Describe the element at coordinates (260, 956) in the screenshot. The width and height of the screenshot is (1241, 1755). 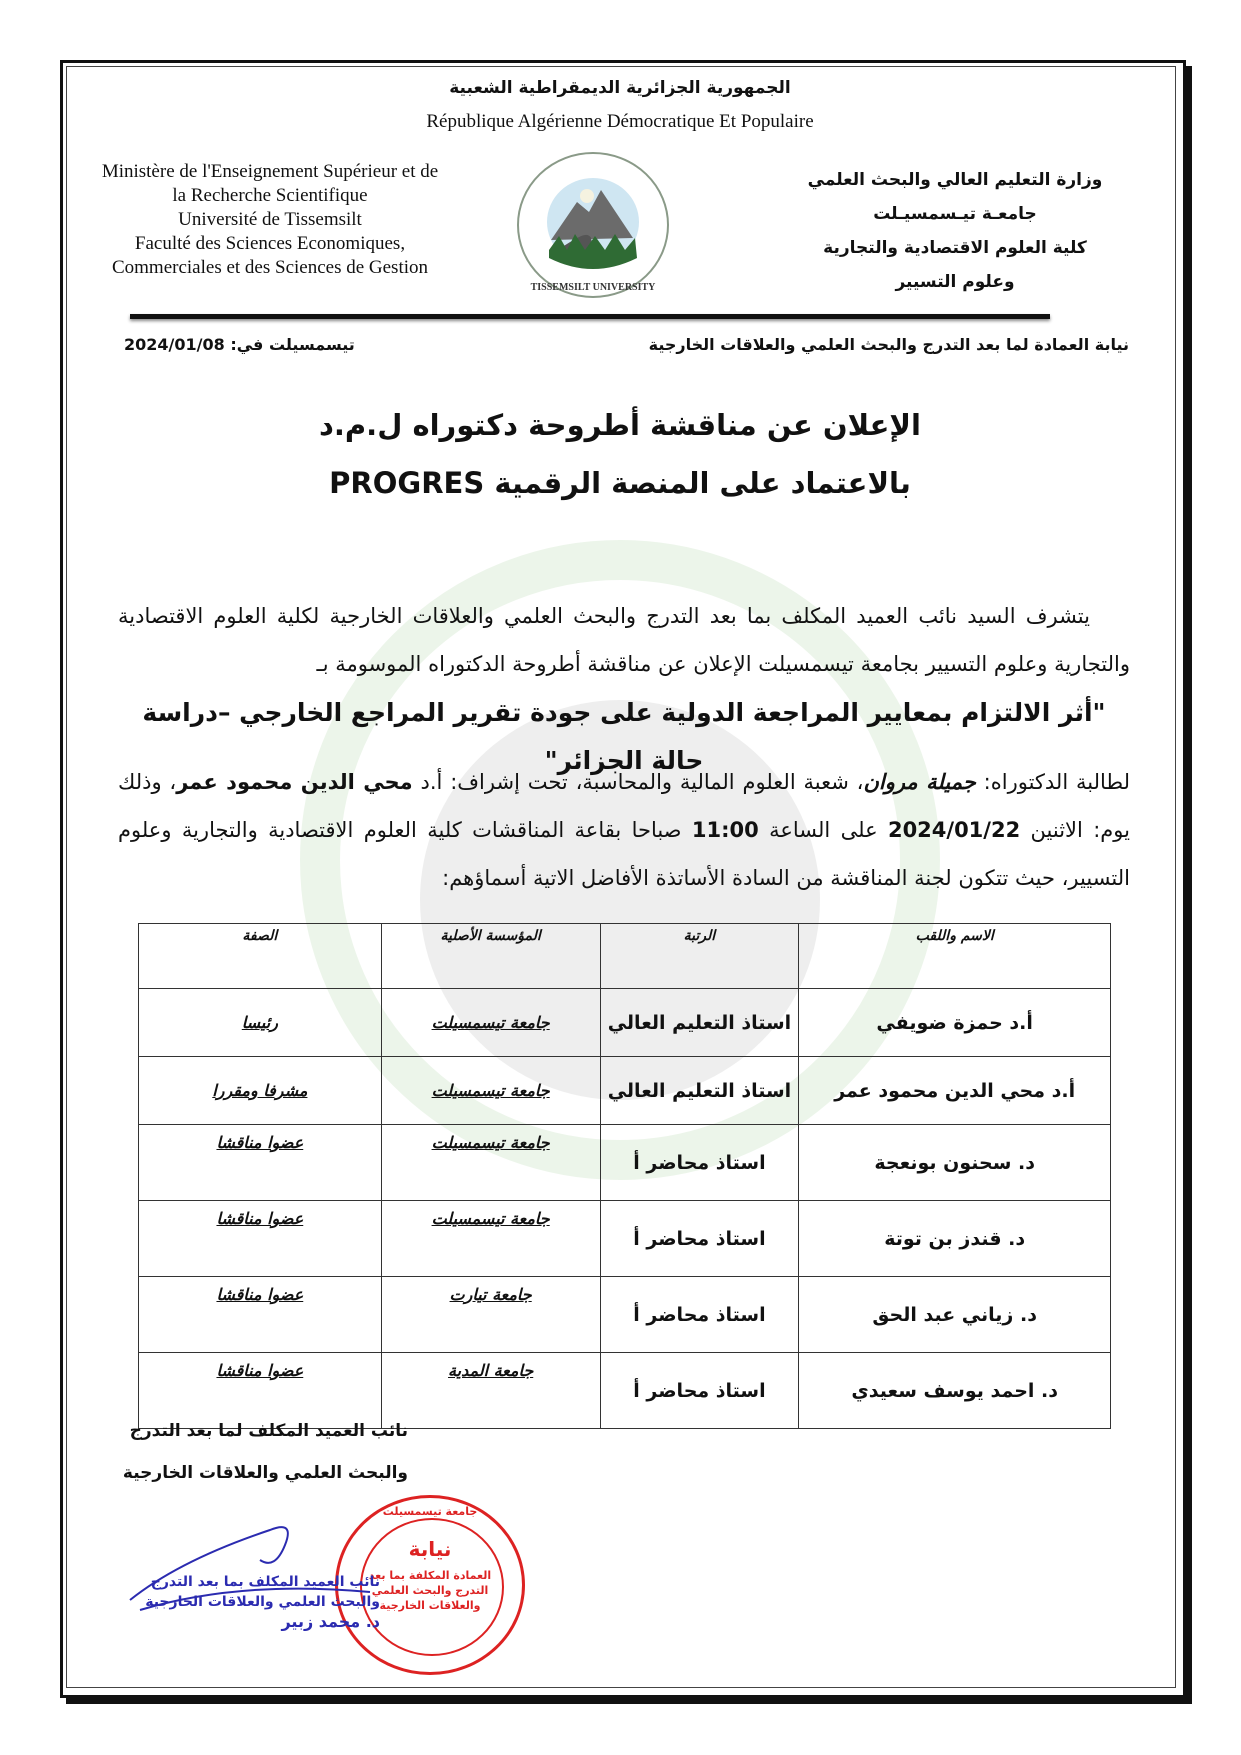
I see `header-role: الصفة` at that location.